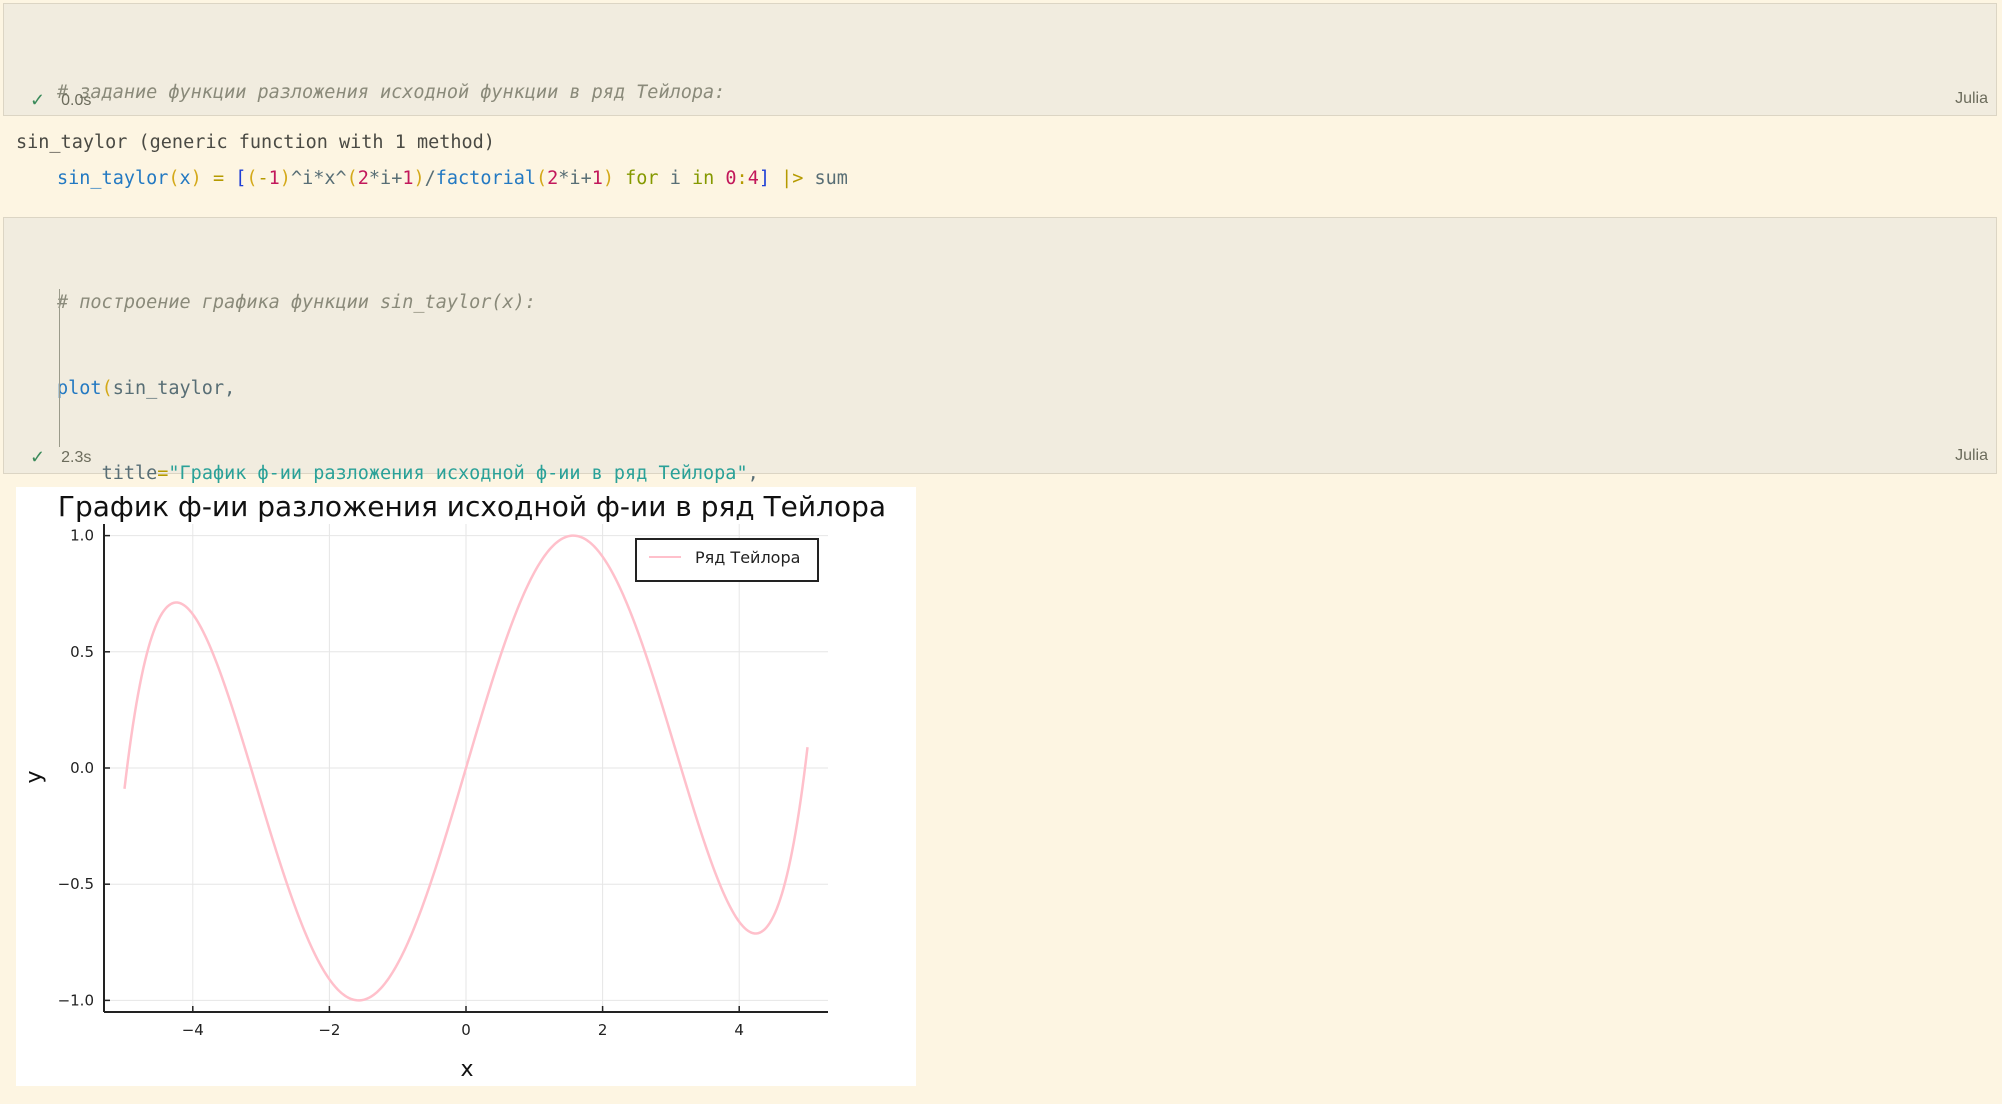 The image size is (2002, 1104). I want to click on y-tick-label: 0.0, so click(82, 768).